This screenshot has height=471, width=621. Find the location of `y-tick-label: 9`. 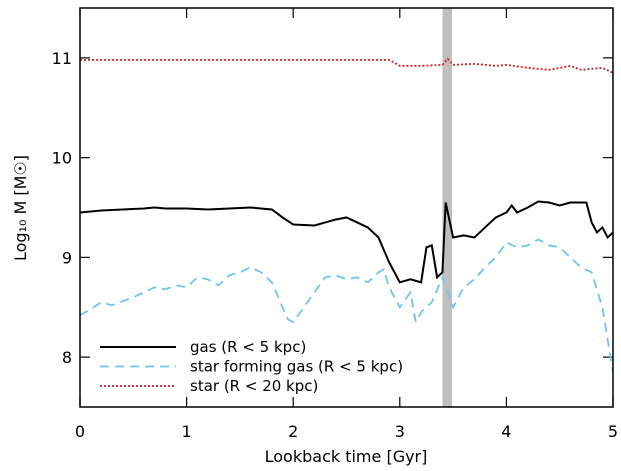

y-tick-label: 9 is located at coordinates (67, 257).